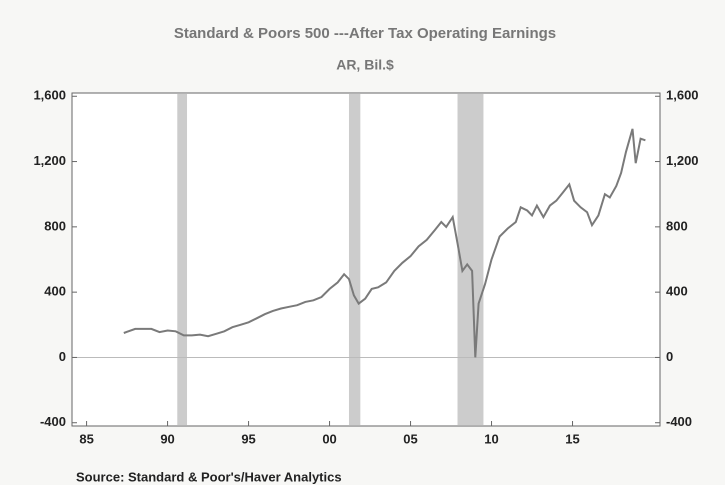 This screenshot has height=485, width=725. I want to click on y-tick-label: -400, so click(53, 421).